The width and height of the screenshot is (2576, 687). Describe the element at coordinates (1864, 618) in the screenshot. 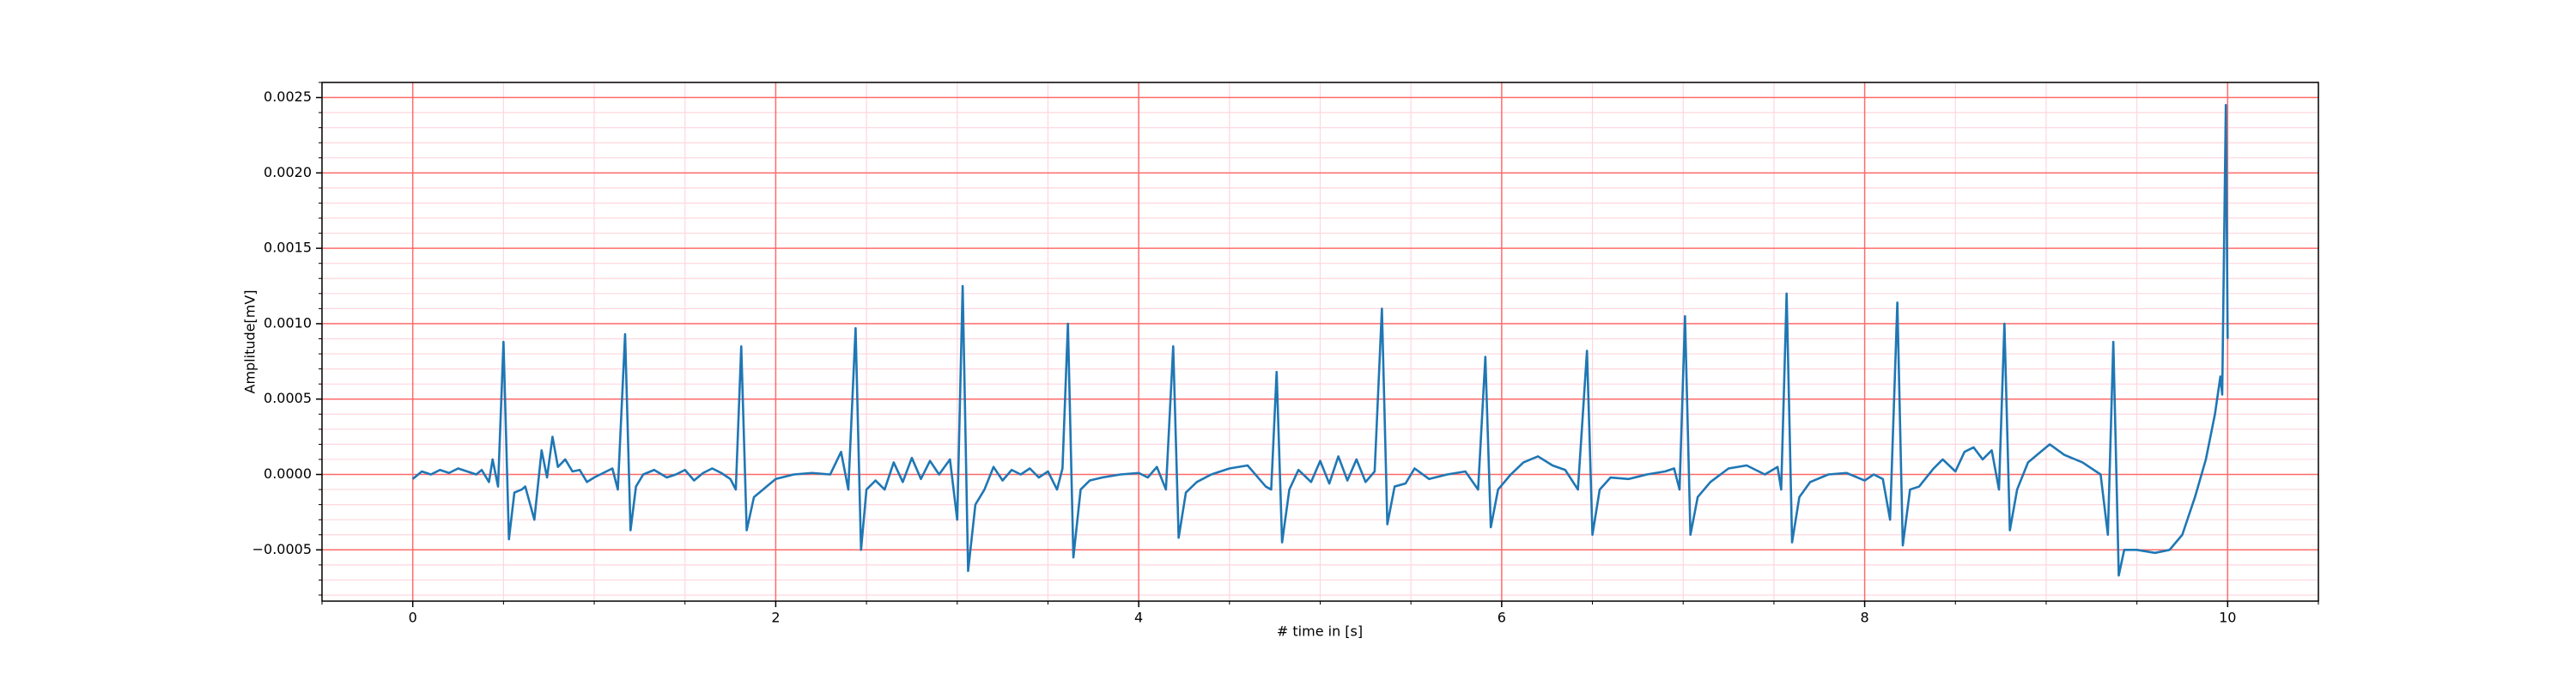

I see `x-tick-label: 8` at that location.